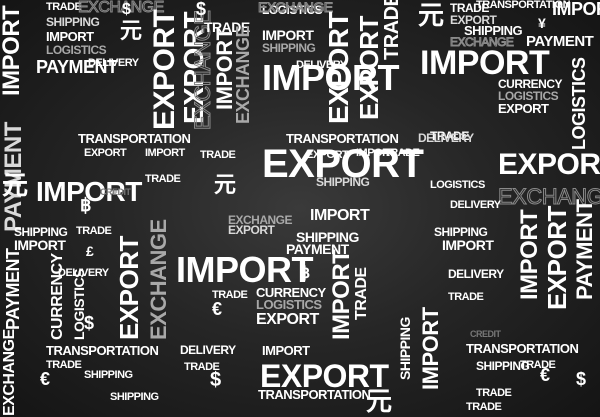 The height and width of the screenshot is (417, 600). Describe the element at coordinates (542, 23) in the screenshot. I see `symbol-yen: ¥` at that location.